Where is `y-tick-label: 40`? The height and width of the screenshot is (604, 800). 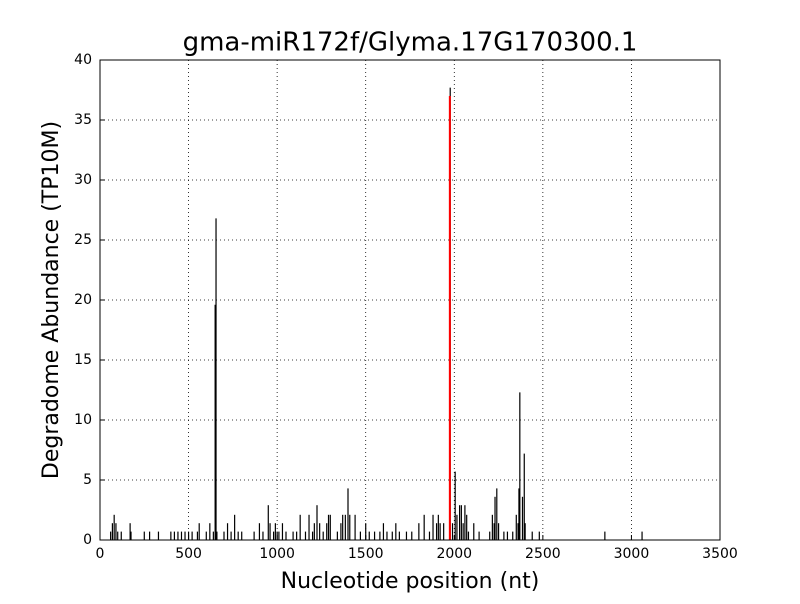
y-tick-label: 40 is located at coordinates (83, 60).